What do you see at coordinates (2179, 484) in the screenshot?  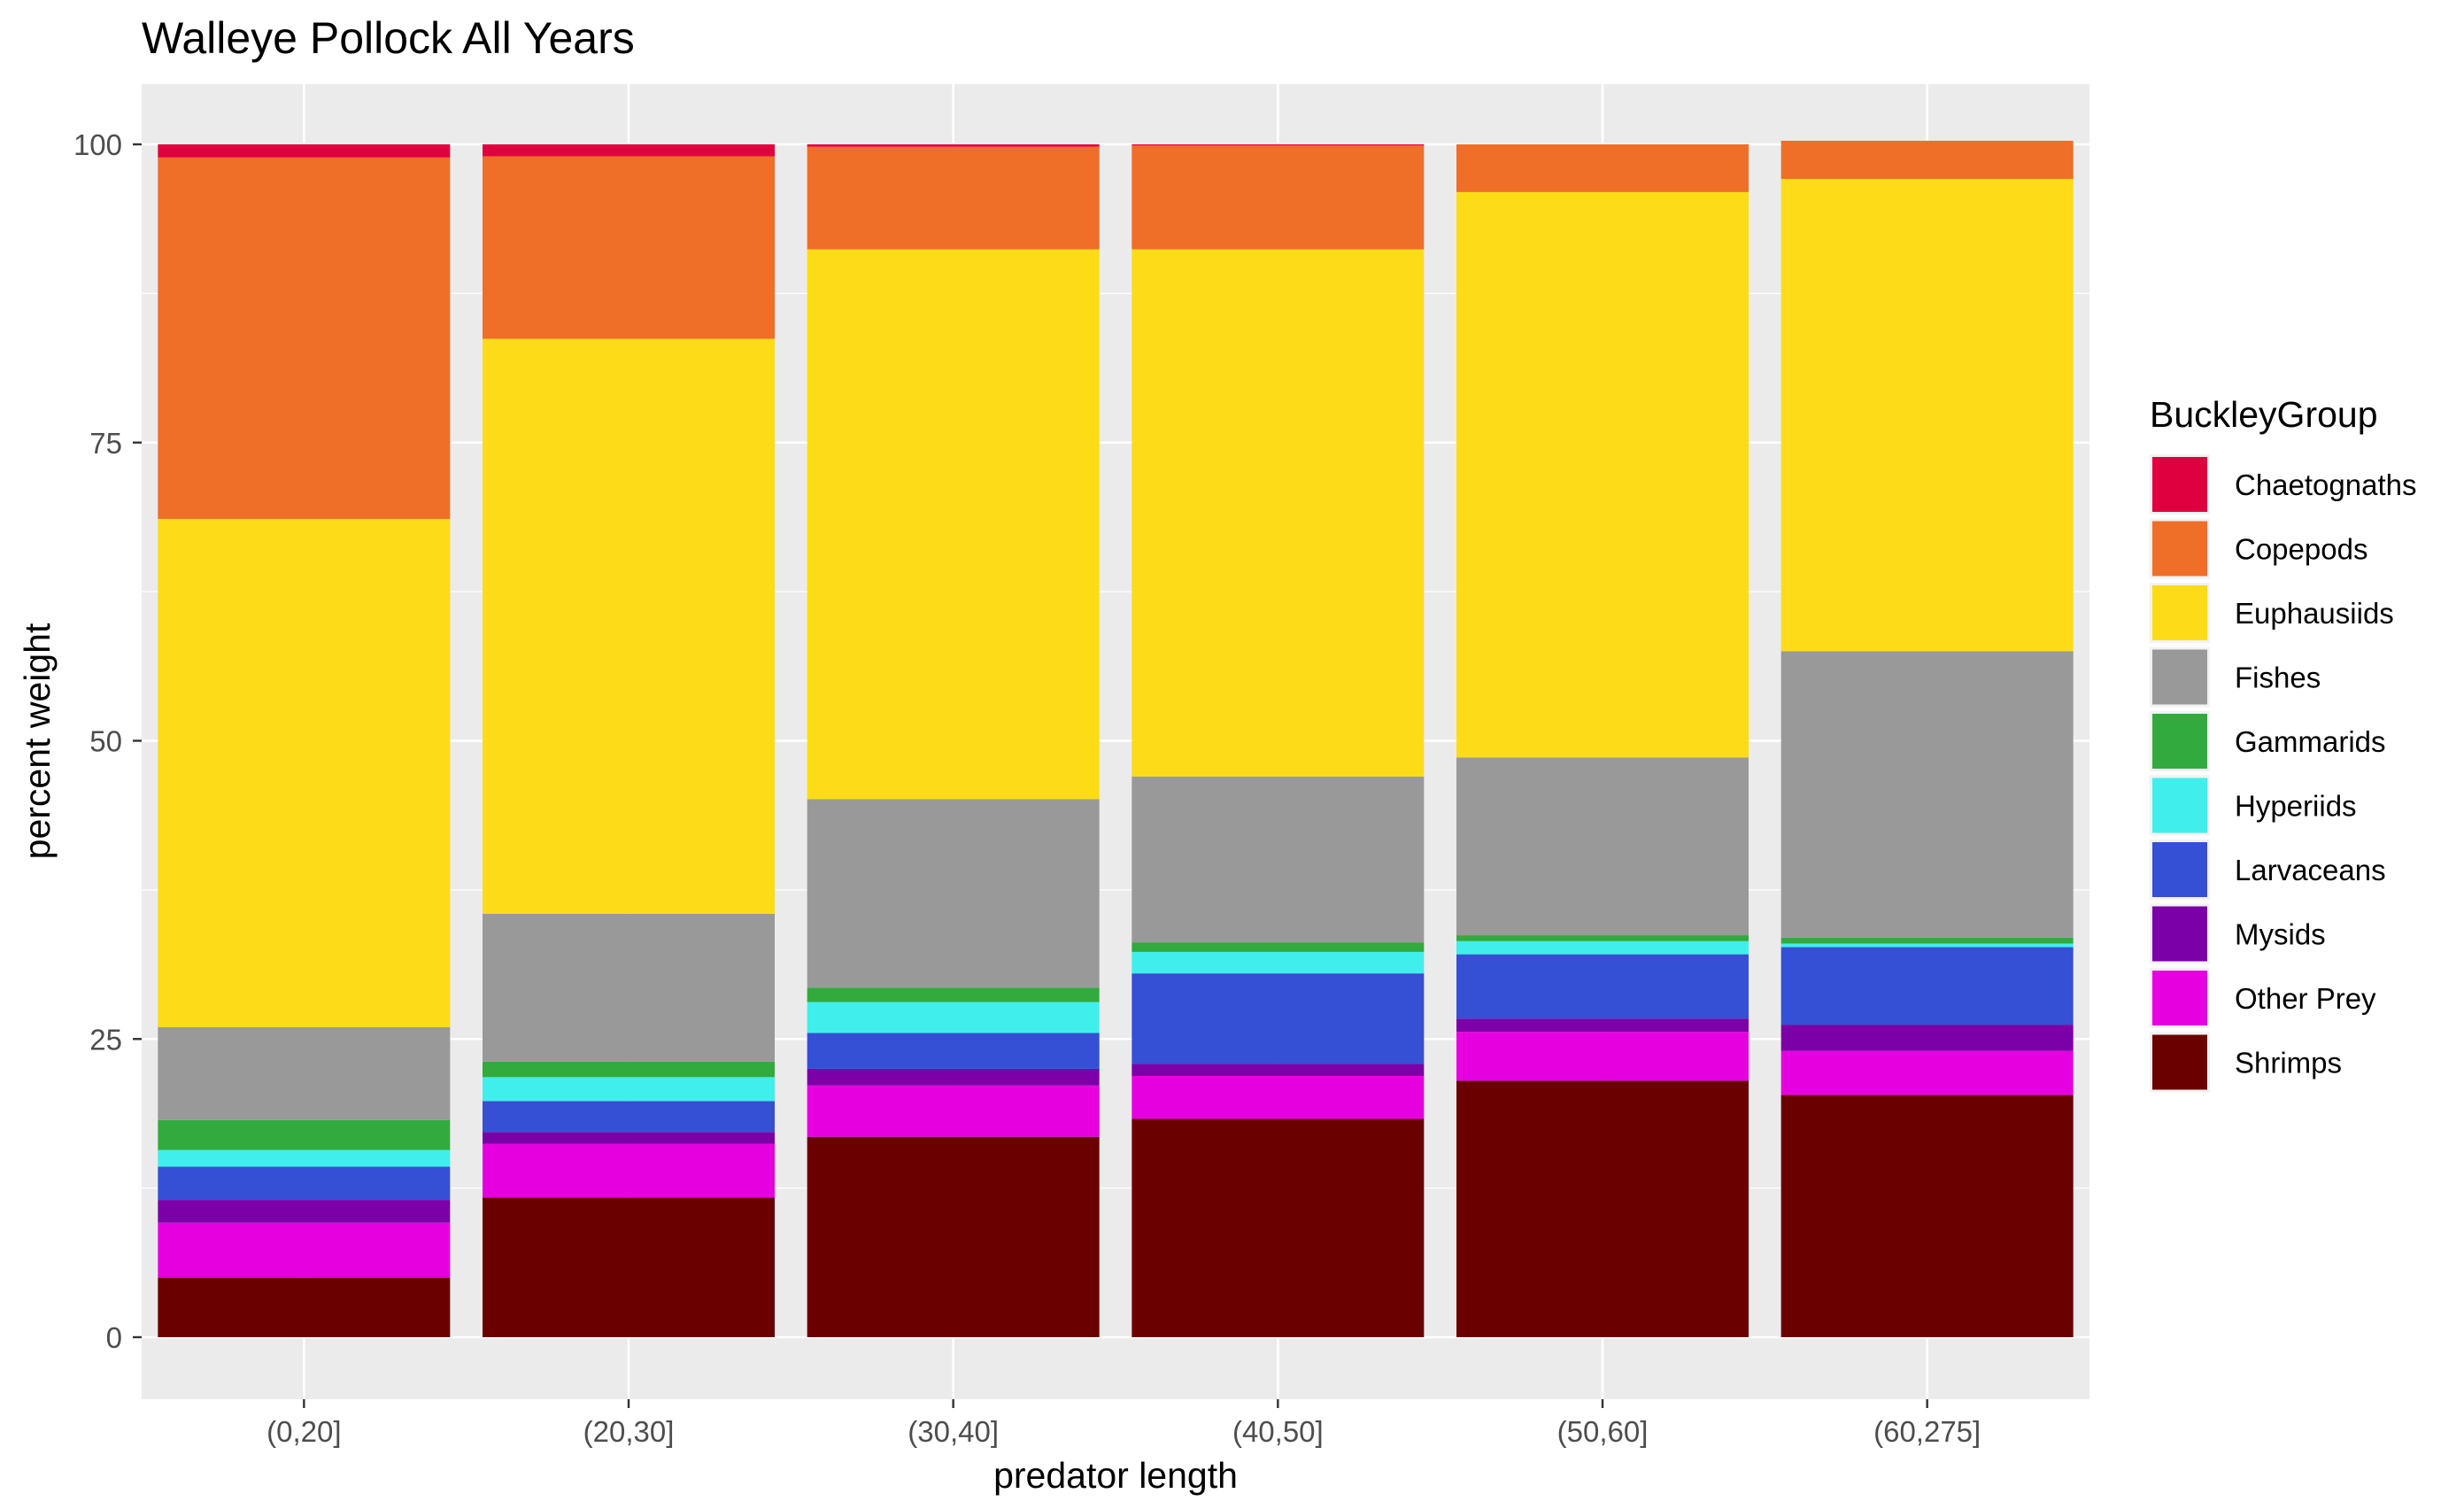 I see `legend-swatch-chaetognaths` at bounding box center [2179, 484].